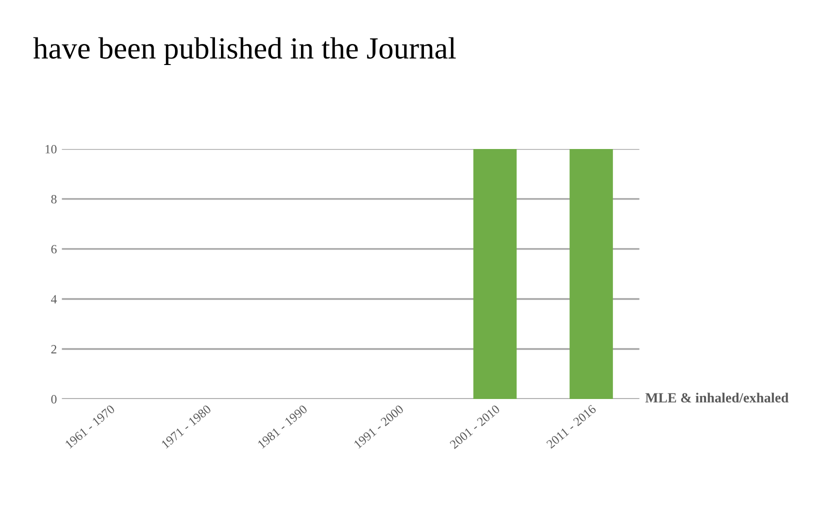 The height and width of the screenshot is (532, 825). I want to click on x-tick-label: 1961 - 1970, so click(90, 426).